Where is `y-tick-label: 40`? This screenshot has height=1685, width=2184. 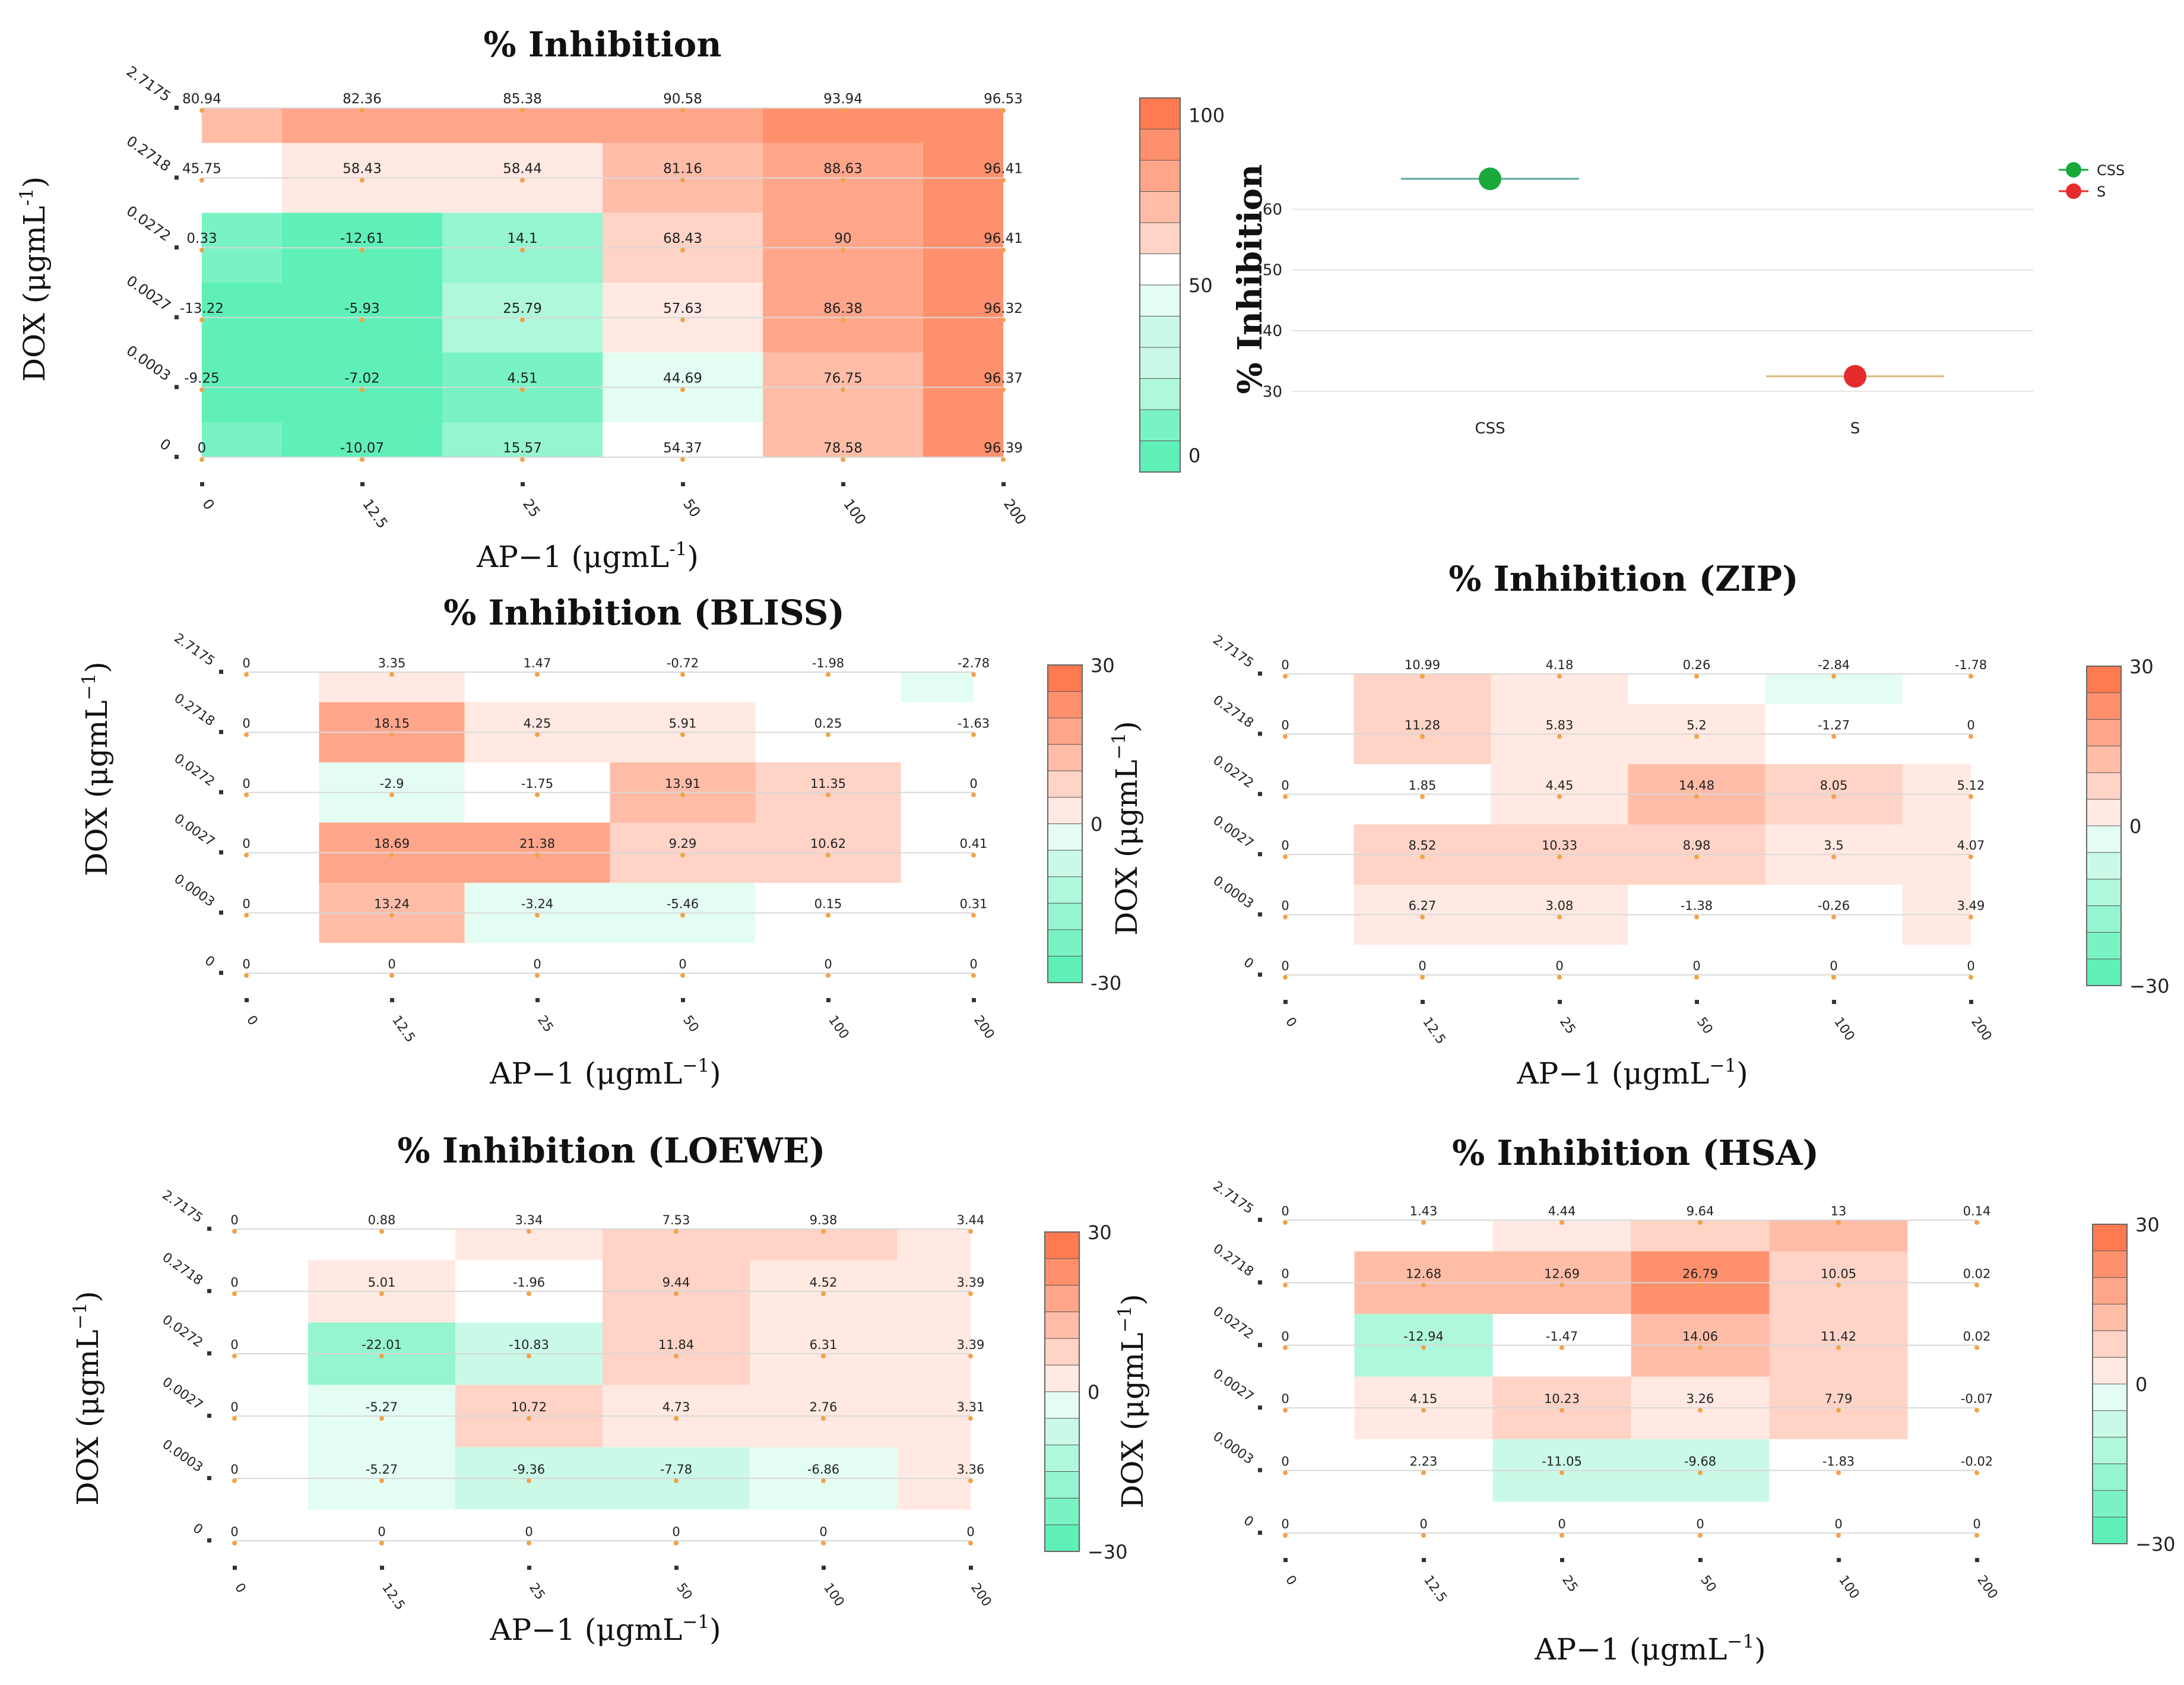 y-tick-label: 40 is located at coordinates (1272, 331).